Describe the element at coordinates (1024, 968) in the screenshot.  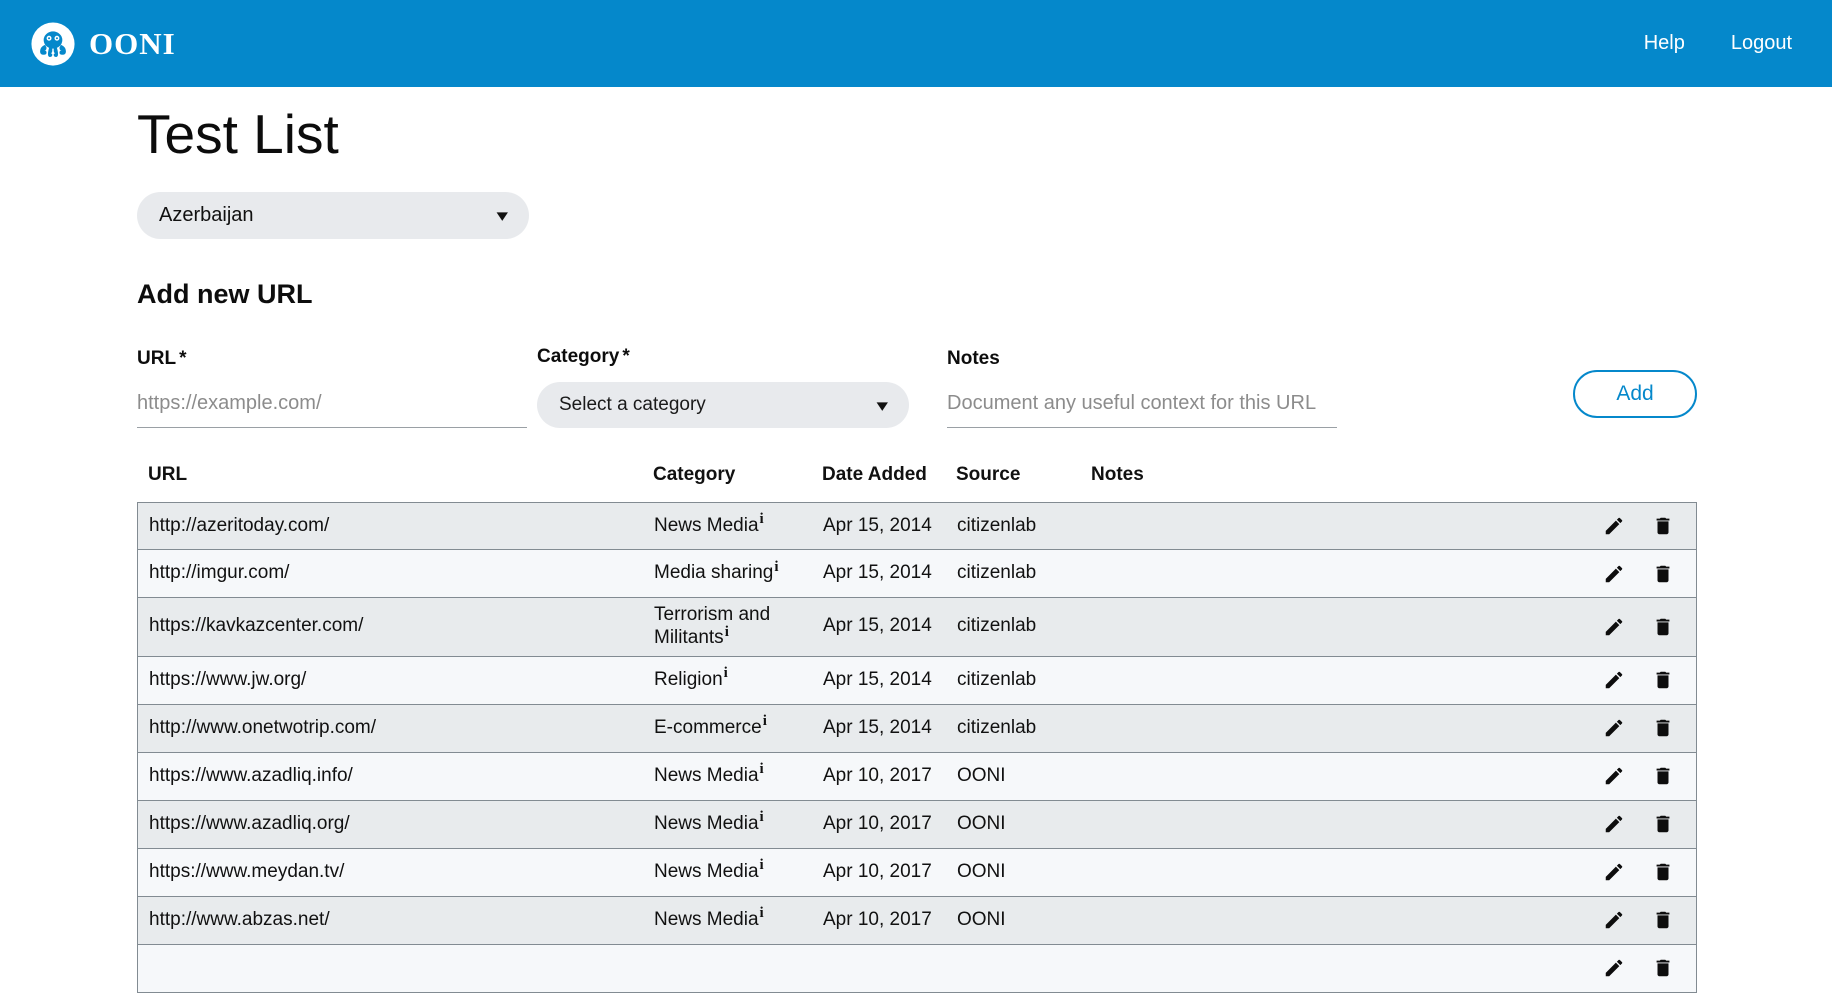
I see `source-cell` at that location.